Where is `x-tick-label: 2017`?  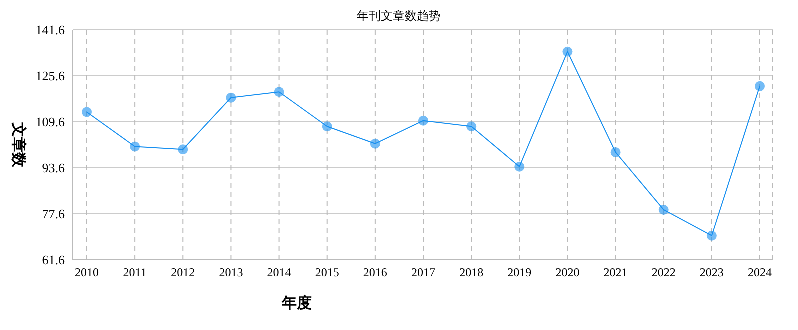 x-tick-label: 2017 is located at coordinates (424, 273).